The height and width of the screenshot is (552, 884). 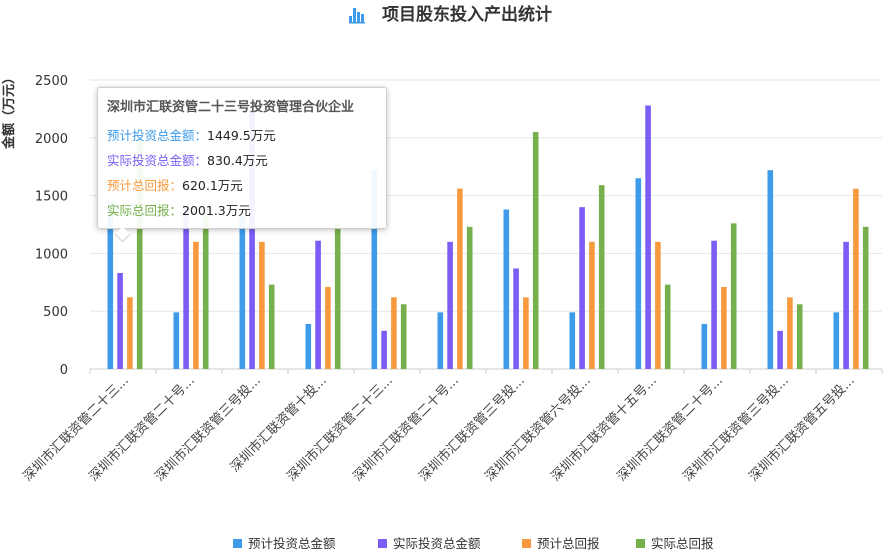 I want to click on tooltip-value: 1449.5万元, so click(x=241, y=135).